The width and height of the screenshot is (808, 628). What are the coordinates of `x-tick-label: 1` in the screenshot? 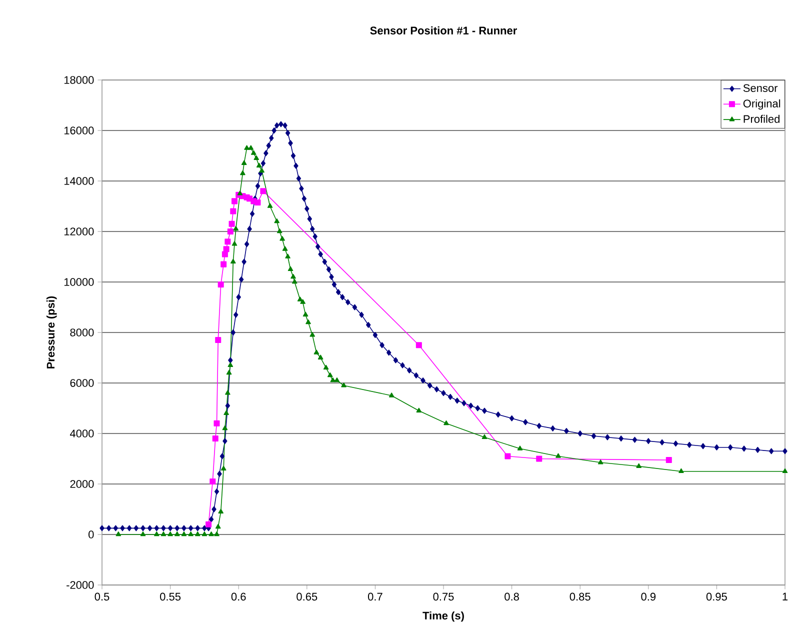 It's located at (785, 596).